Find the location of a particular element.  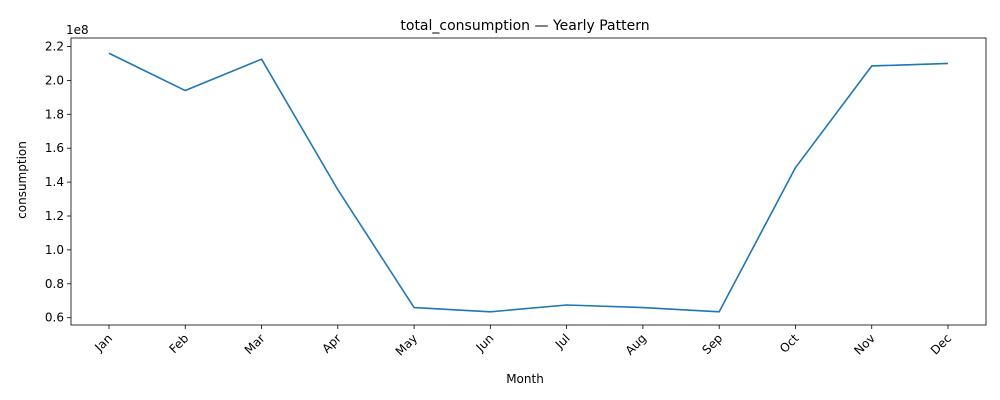

x-tick-label-feb: Feb is located at coordinates (178, 343).